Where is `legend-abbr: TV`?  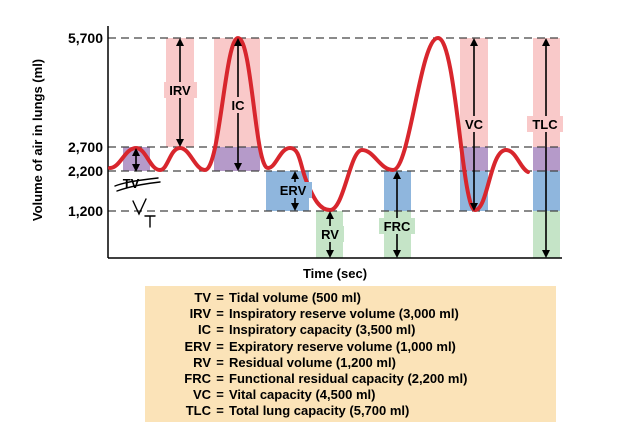
legend-abbr: TV is located at coordinates (202, 297).